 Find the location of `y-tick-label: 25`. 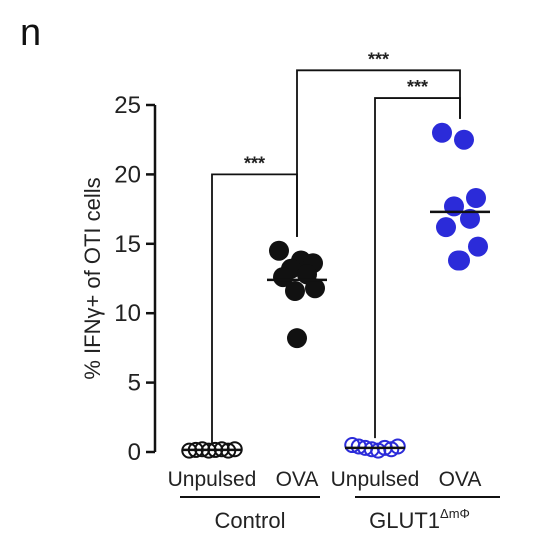

y-tick-label: 25 is located at coordinates (127, 105).